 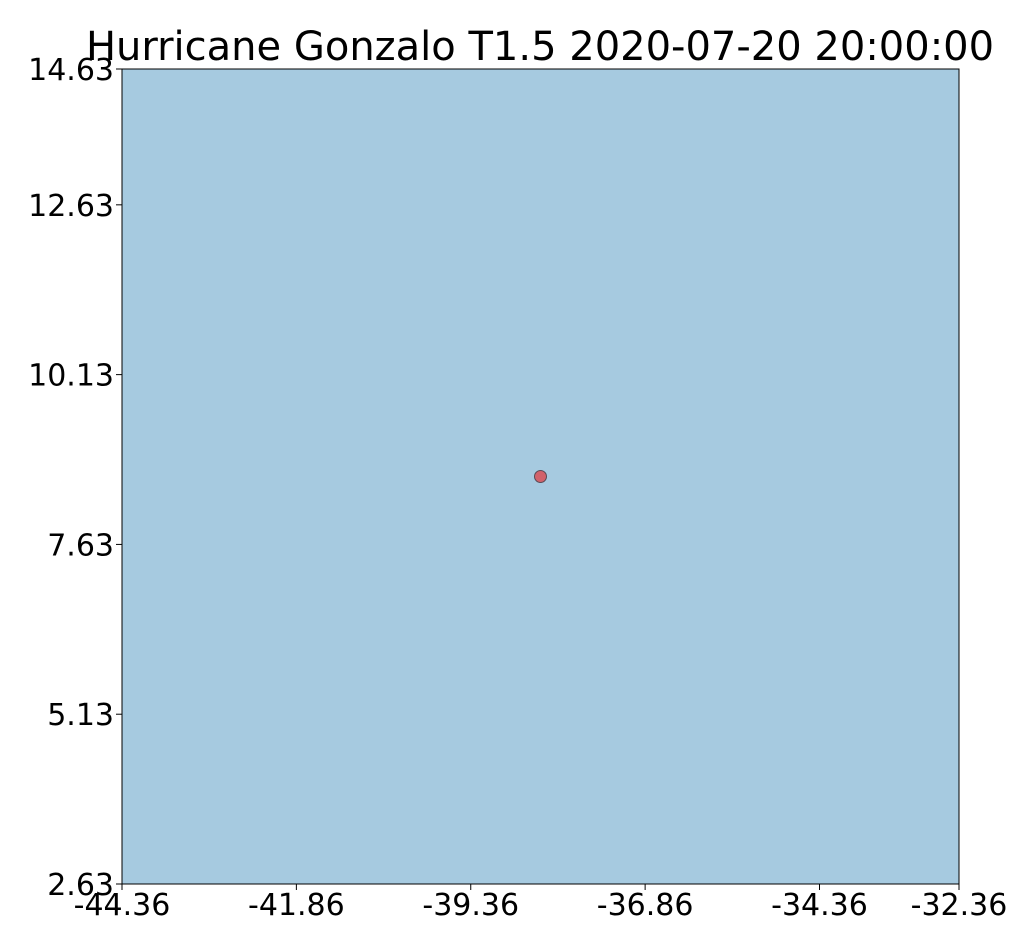 I want to click on y-tick-label: 10.13, so click(x=71, y=376).